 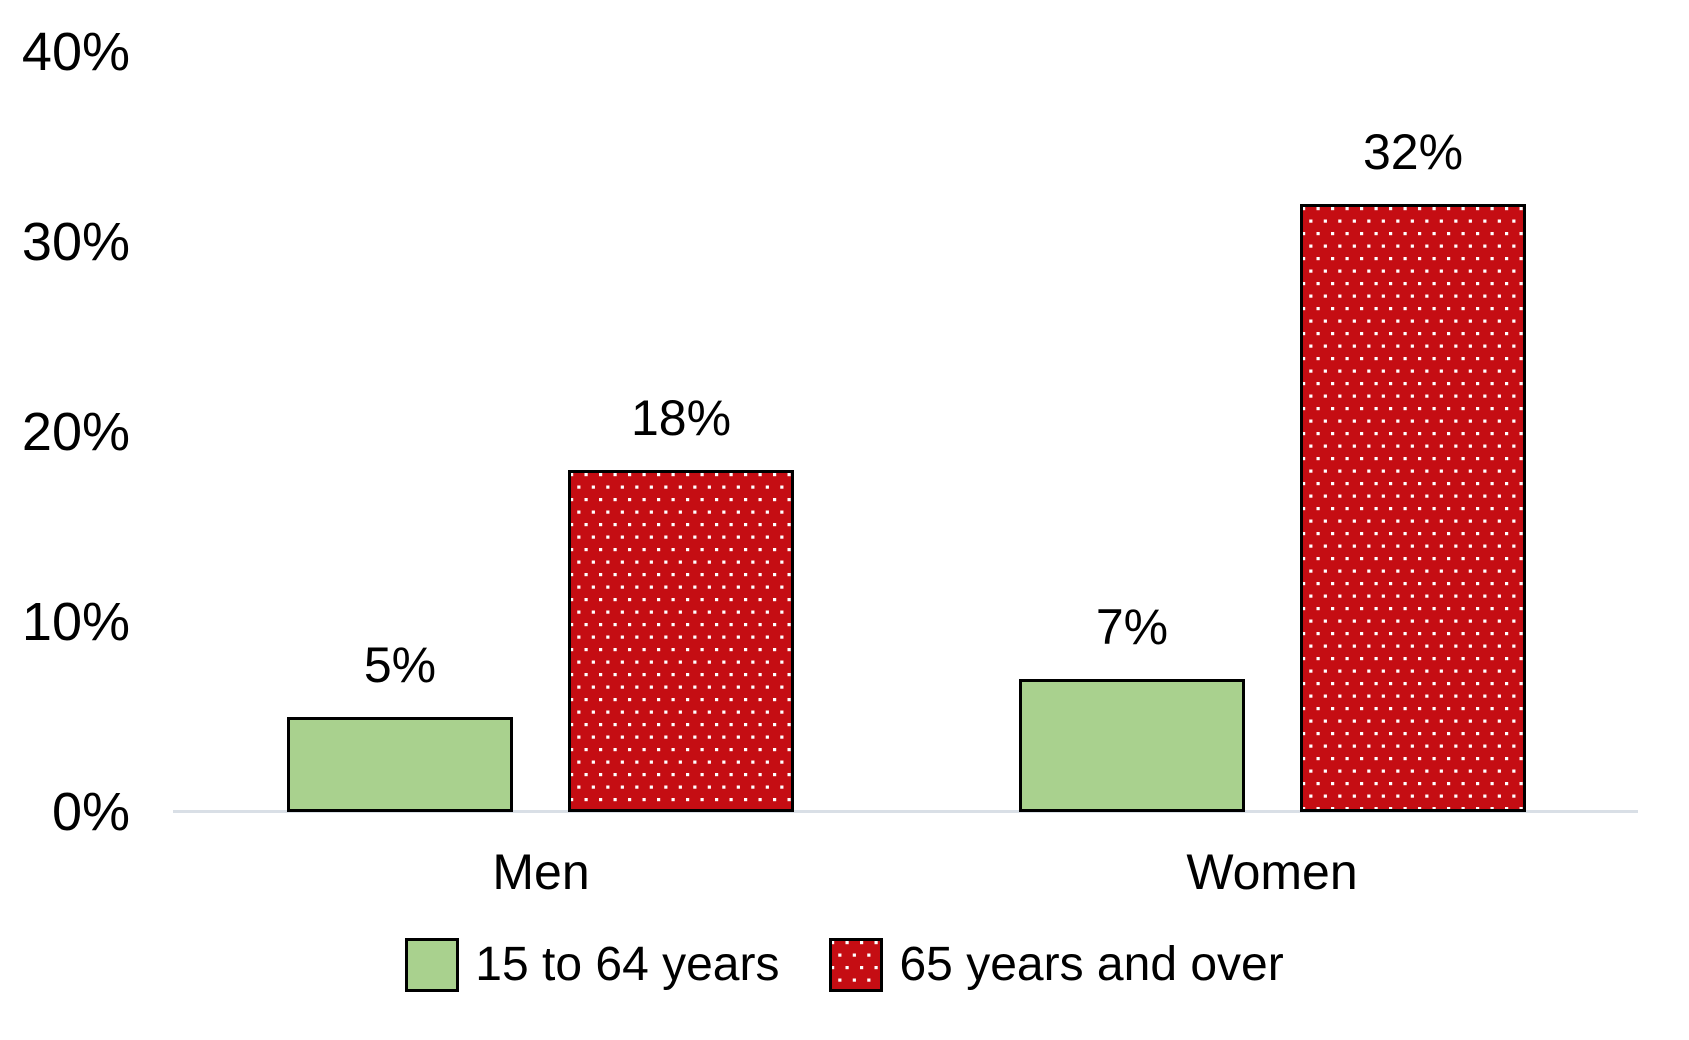 What do you see at coordinates (75, 52) in the screenshot?
I see `y-tick-label: 40%` at bounding box center [75, 52].